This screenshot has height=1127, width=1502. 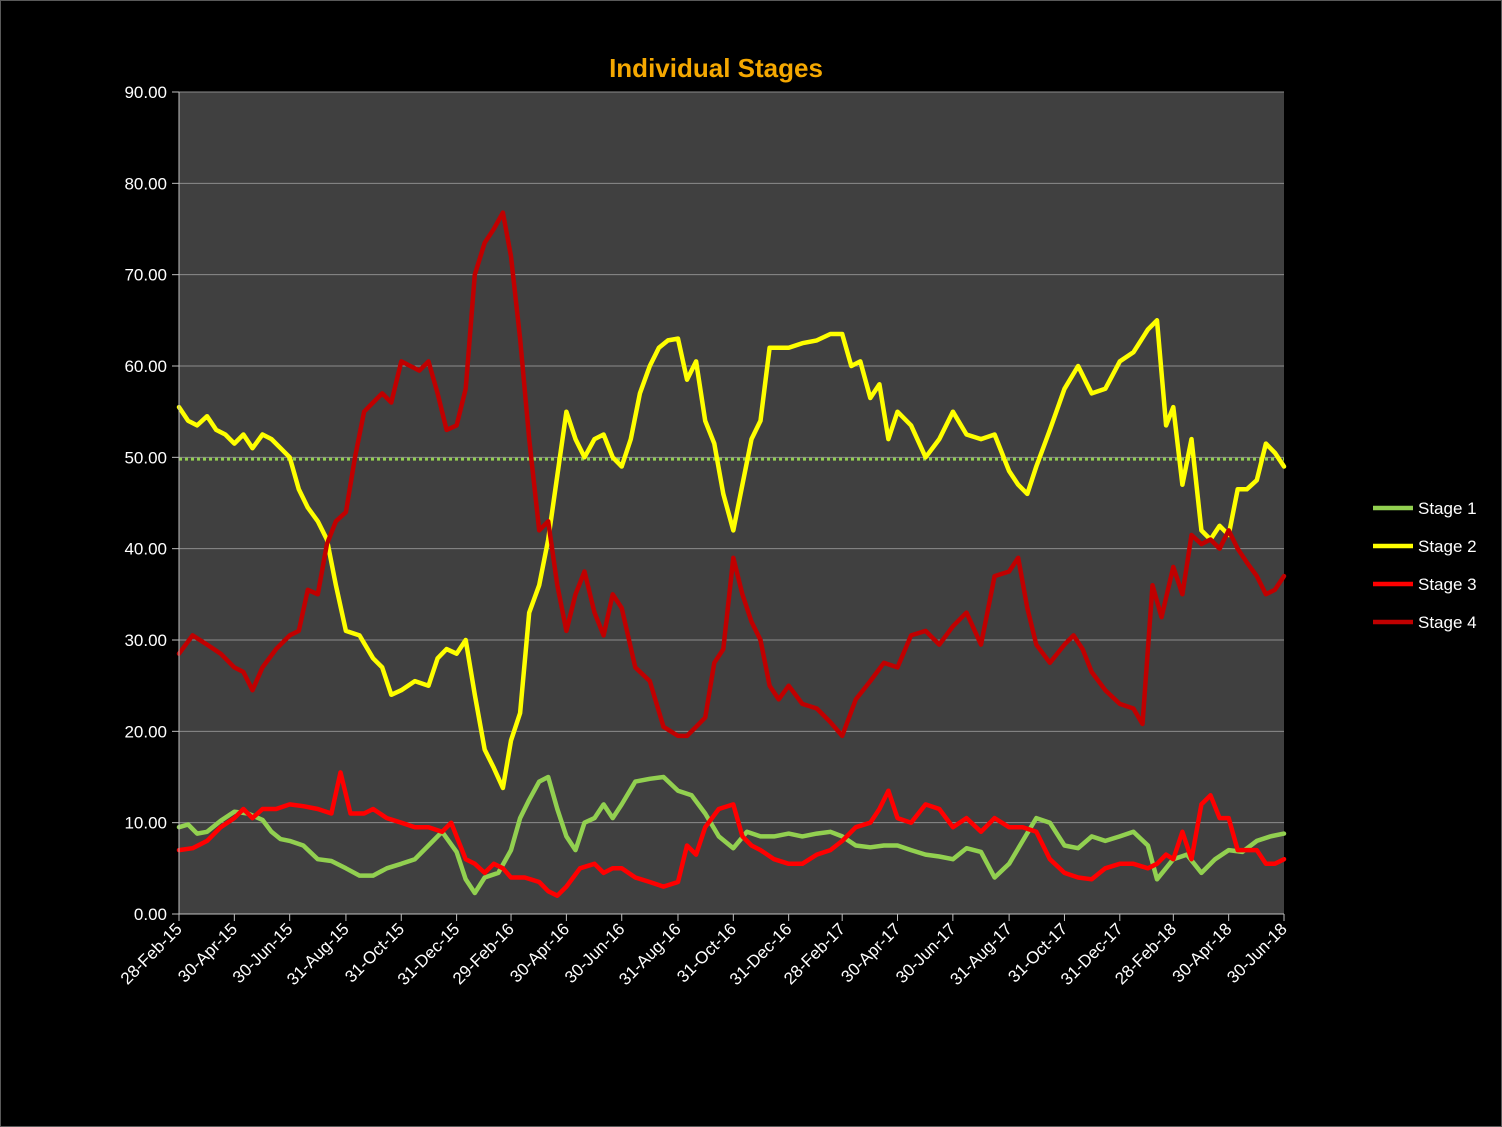 I want to click on legend-label-stage-2: Stage 2, so click(x=1447, y=546).